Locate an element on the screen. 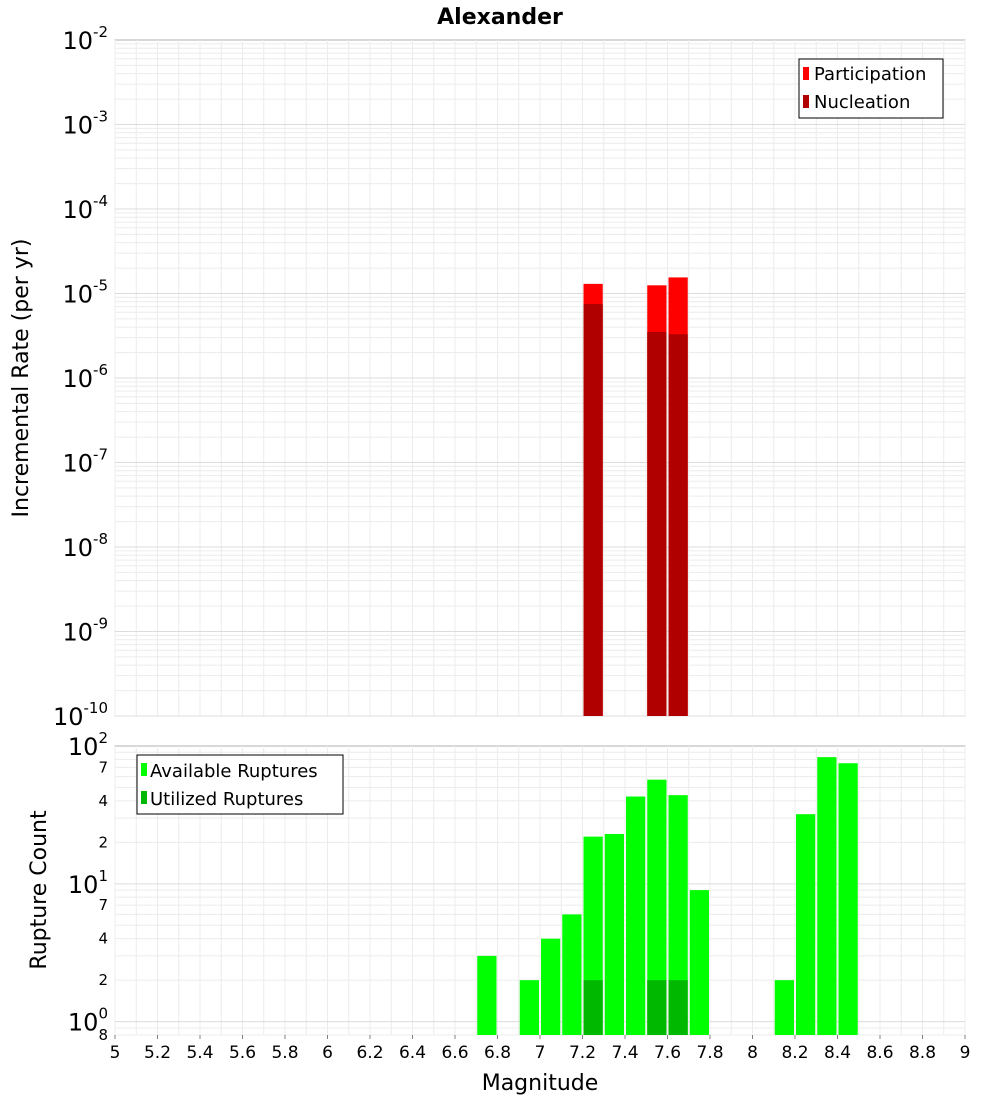  x-tick-label: 6.4 is located at coordinates (412, 1053).